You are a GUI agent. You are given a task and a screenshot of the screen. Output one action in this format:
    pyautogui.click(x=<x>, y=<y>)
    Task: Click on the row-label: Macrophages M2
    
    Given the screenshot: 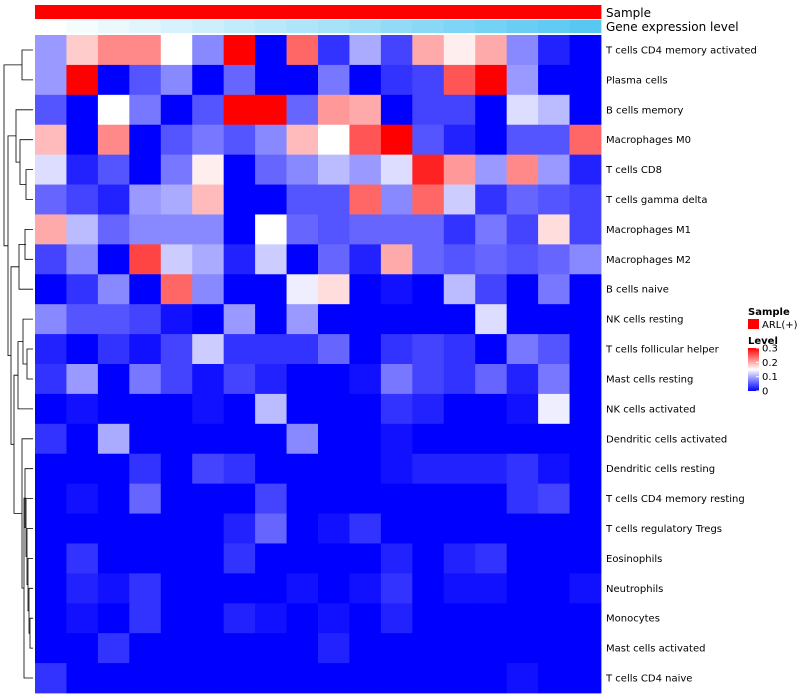 What is the action you would take?
    pyautogui.click(x=648, y=260)
    